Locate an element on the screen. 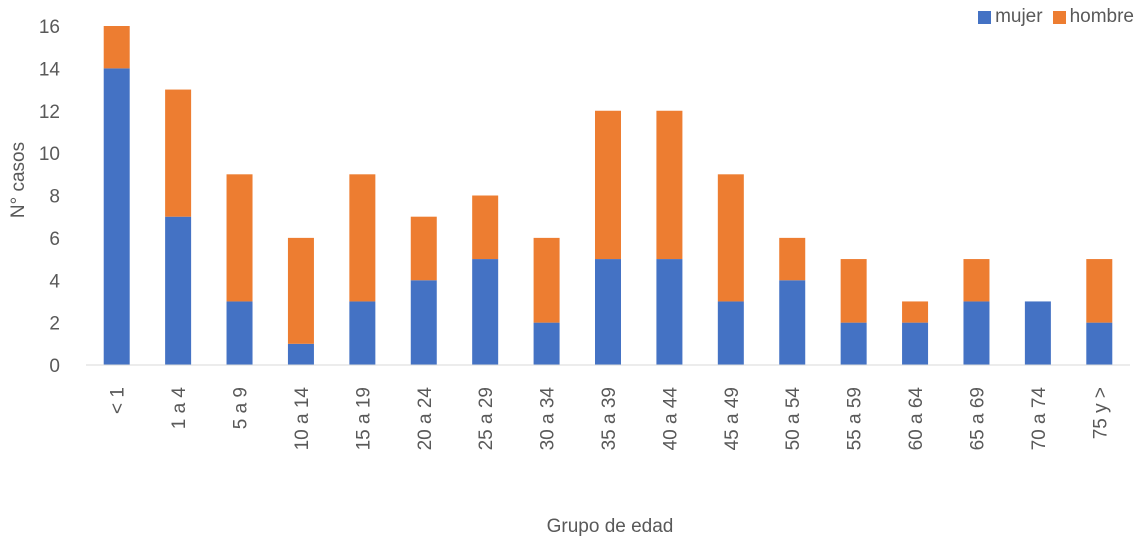 This screenshot has height=541, width=1138. y-axis-title: N° casos is located at coordinates (18, 180).